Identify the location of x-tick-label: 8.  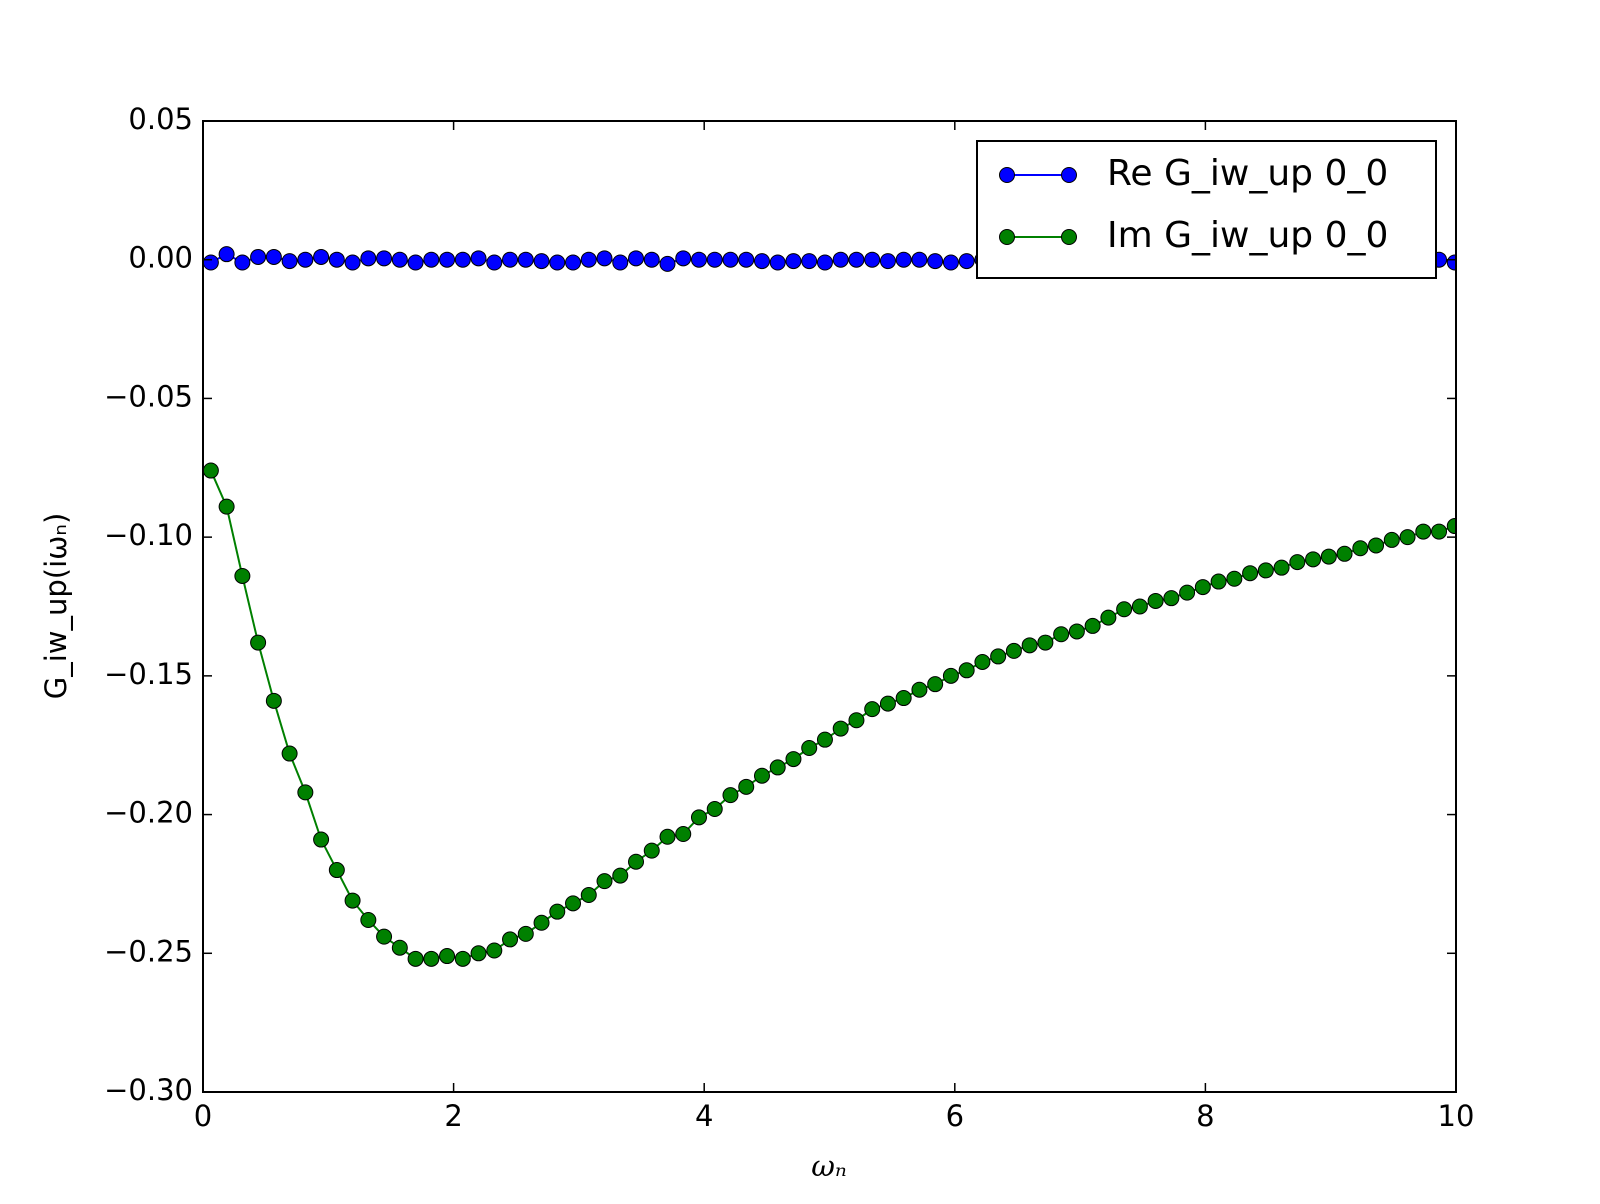
(1205, 1116).